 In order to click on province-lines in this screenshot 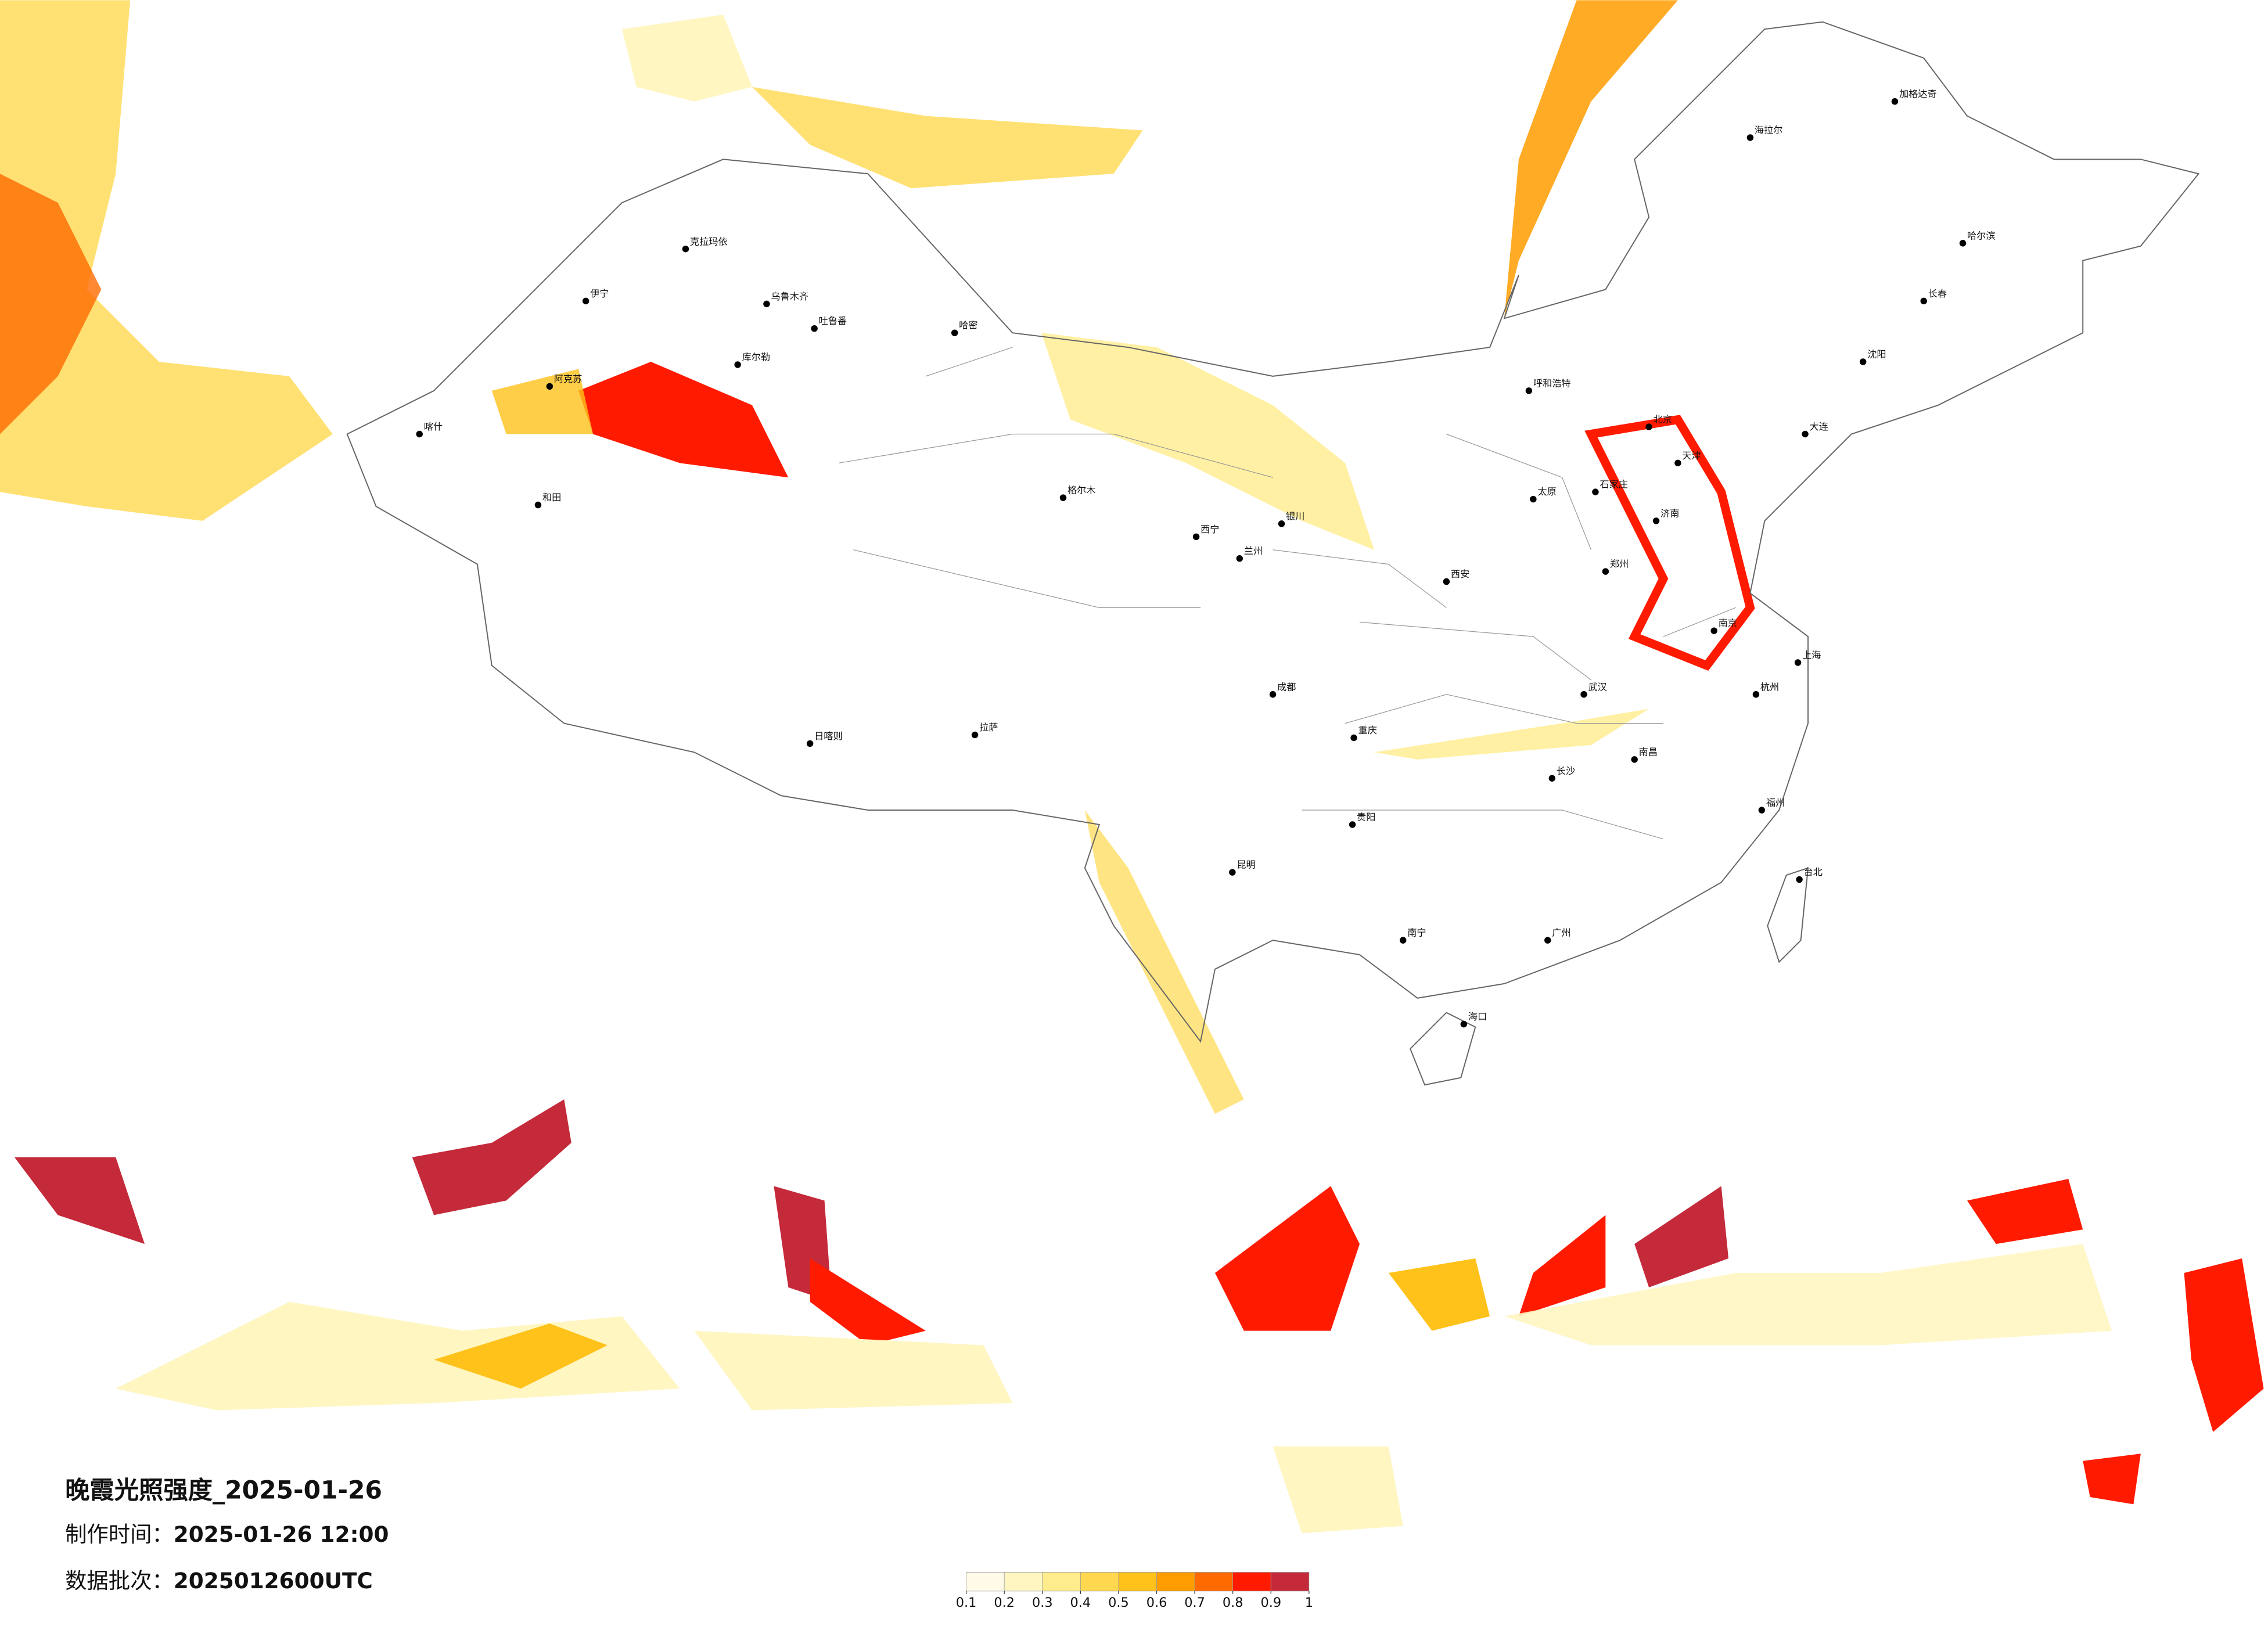, I will do `click(1287, 593)`.